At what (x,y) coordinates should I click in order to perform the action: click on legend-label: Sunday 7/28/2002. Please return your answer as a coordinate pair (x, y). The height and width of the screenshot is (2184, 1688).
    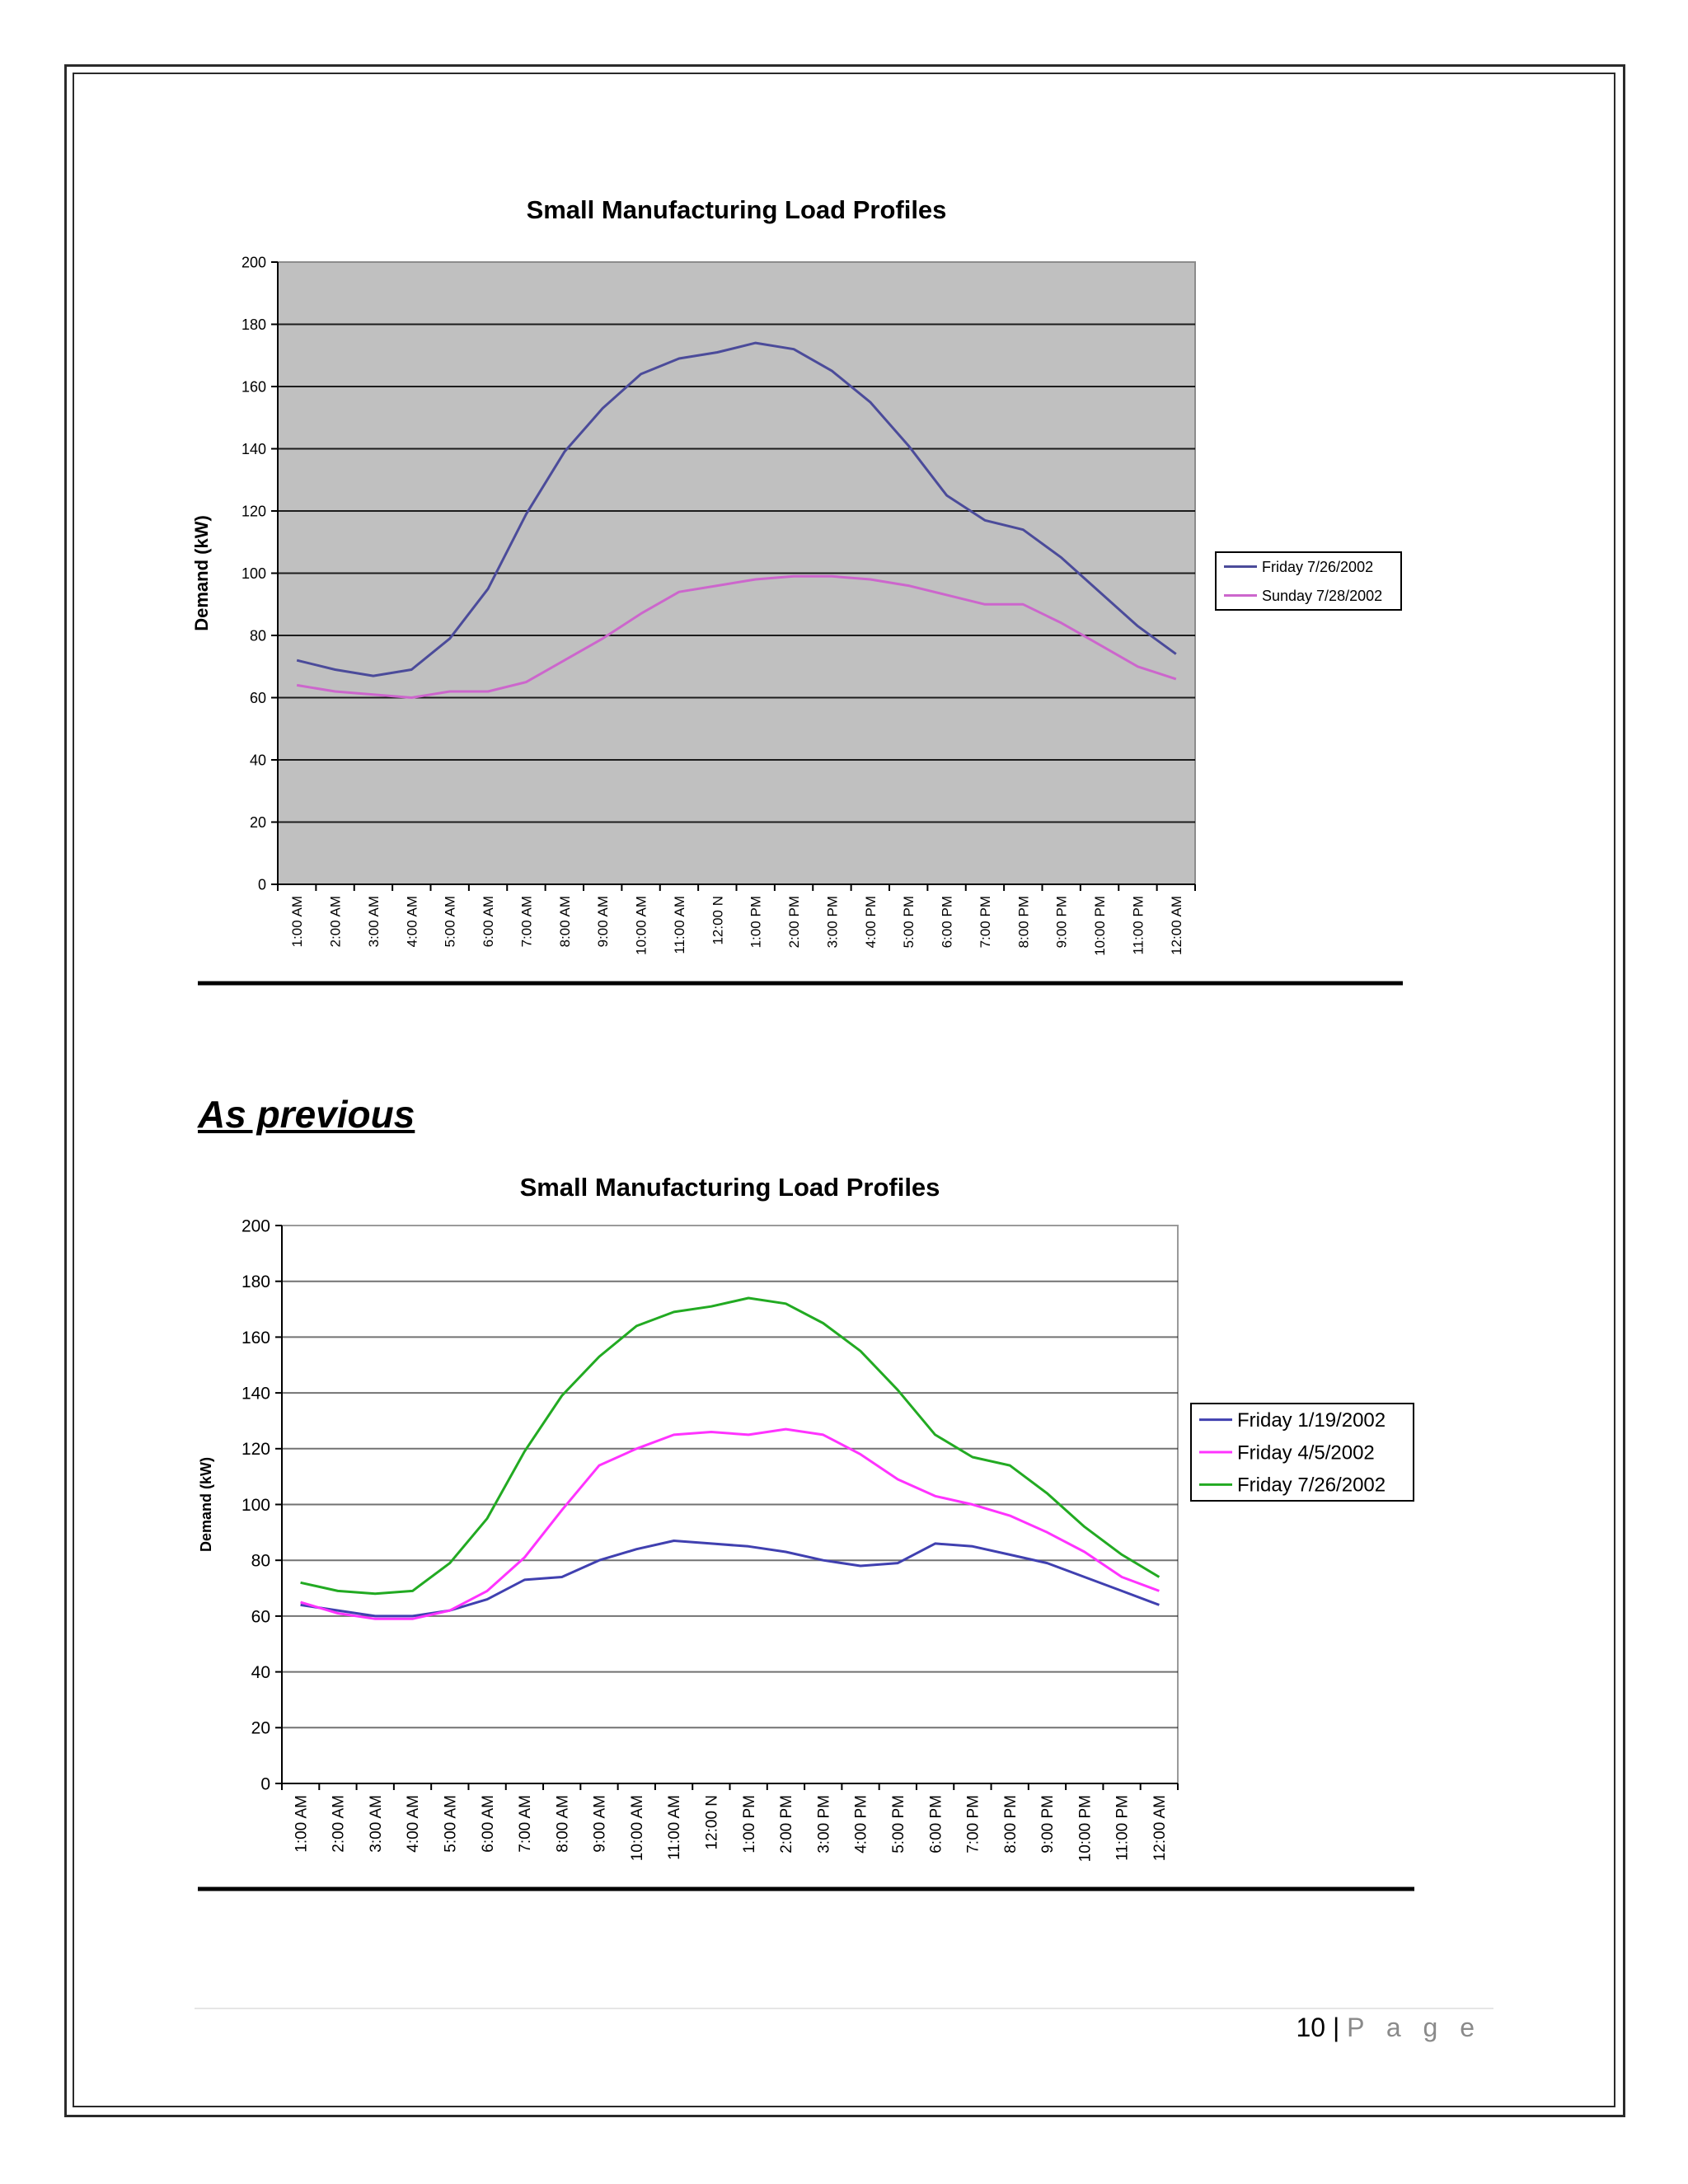
    Looking at the image, I should click on (1322, 596).